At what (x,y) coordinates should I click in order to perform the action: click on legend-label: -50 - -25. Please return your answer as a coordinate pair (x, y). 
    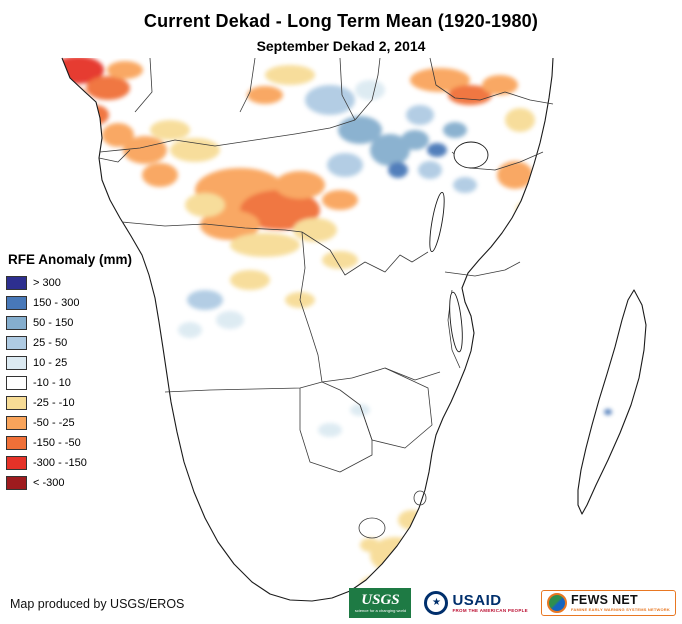
    Looking at the image, I should click on (54, 423).